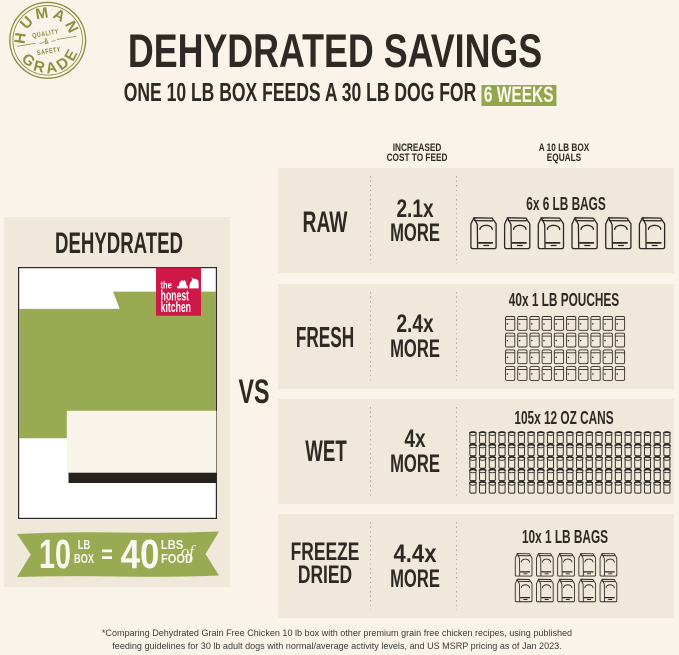  I want to click on svg-text: the, so click(165, 284).